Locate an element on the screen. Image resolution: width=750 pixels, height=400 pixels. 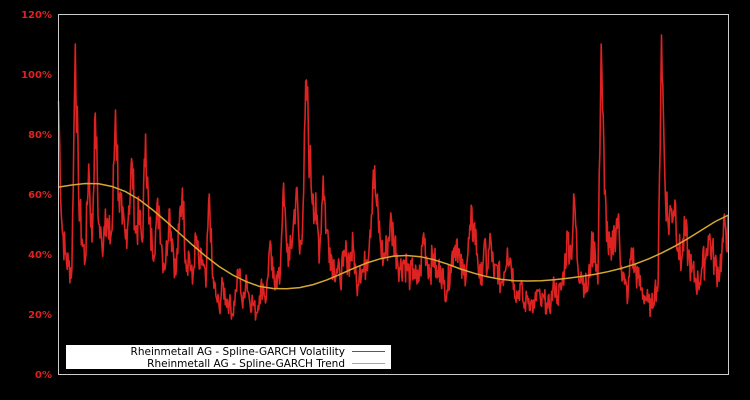
y-tick-label: 60% is located at coordinates (40, 195).